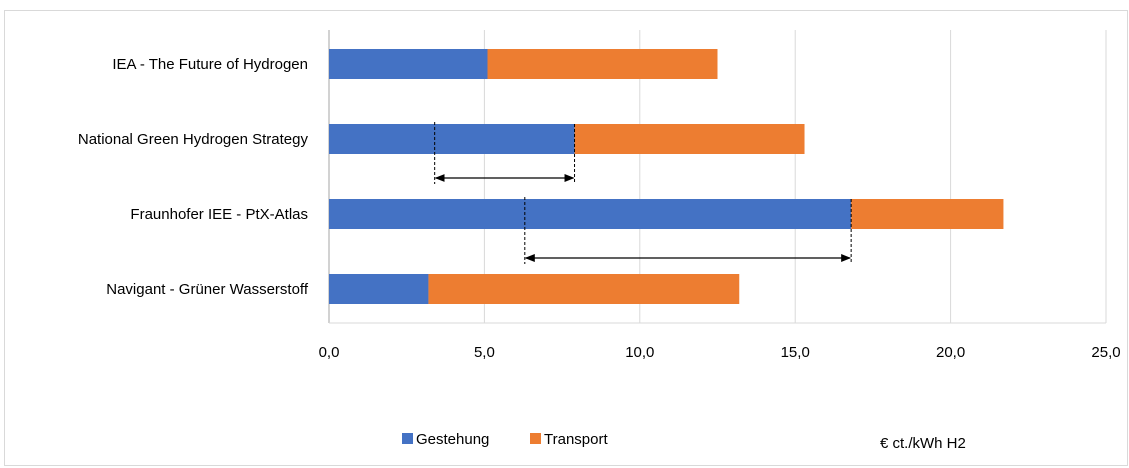 The image size is (1129, 468). What do you see at coordinates (484, 352) in the screenshot?
I see `x-tick-label: 5,0` at bounding box center [484, 352].